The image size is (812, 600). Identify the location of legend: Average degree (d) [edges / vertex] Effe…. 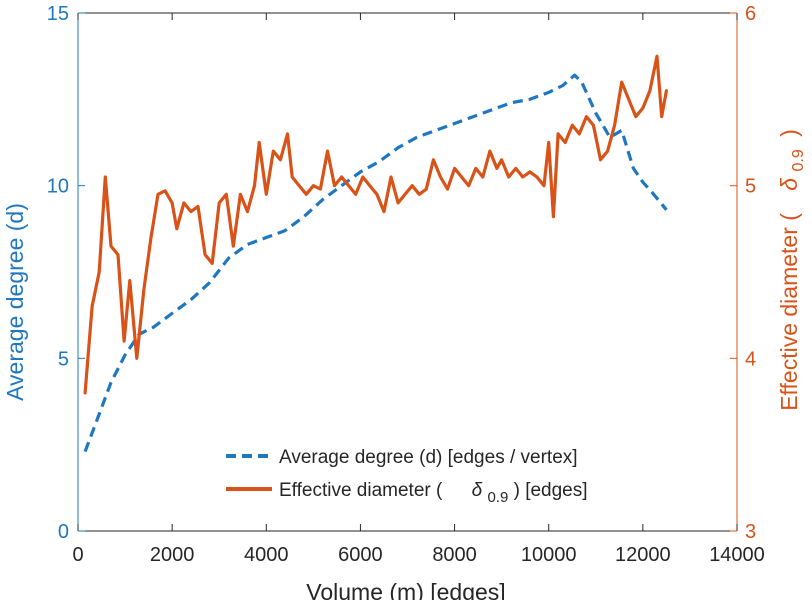
(407, 477).